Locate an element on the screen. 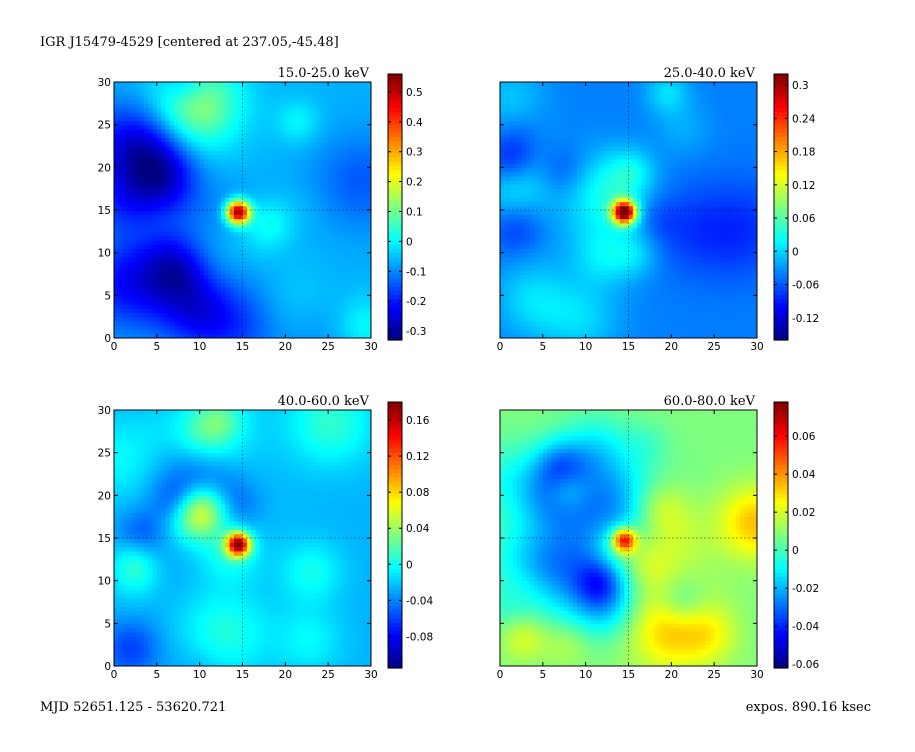  colorbar-tick-label: 0.24 is located at coordinates (804, 119).